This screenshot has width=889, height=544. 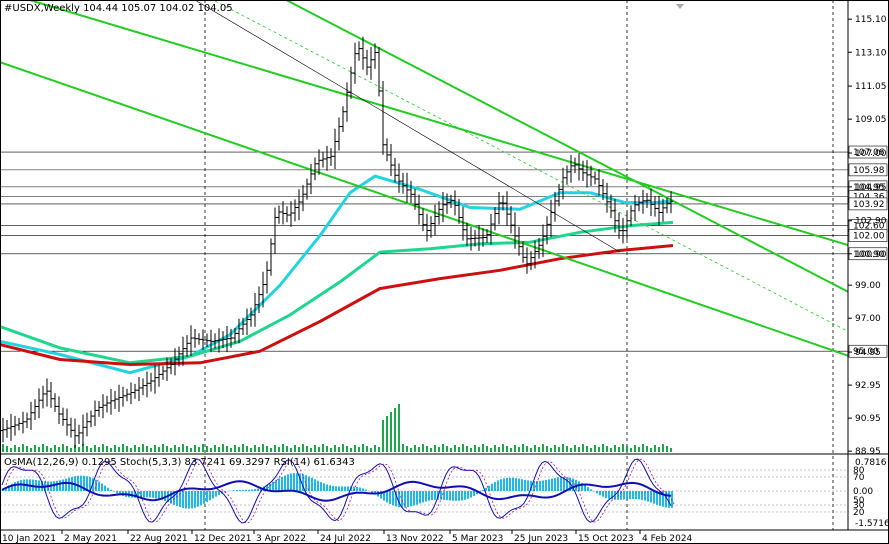 What do you see at coordinates (159, 539) in the screenshot?
I see `x-tick-label: 22 Aug 2021` at bounding box center [159, 539].